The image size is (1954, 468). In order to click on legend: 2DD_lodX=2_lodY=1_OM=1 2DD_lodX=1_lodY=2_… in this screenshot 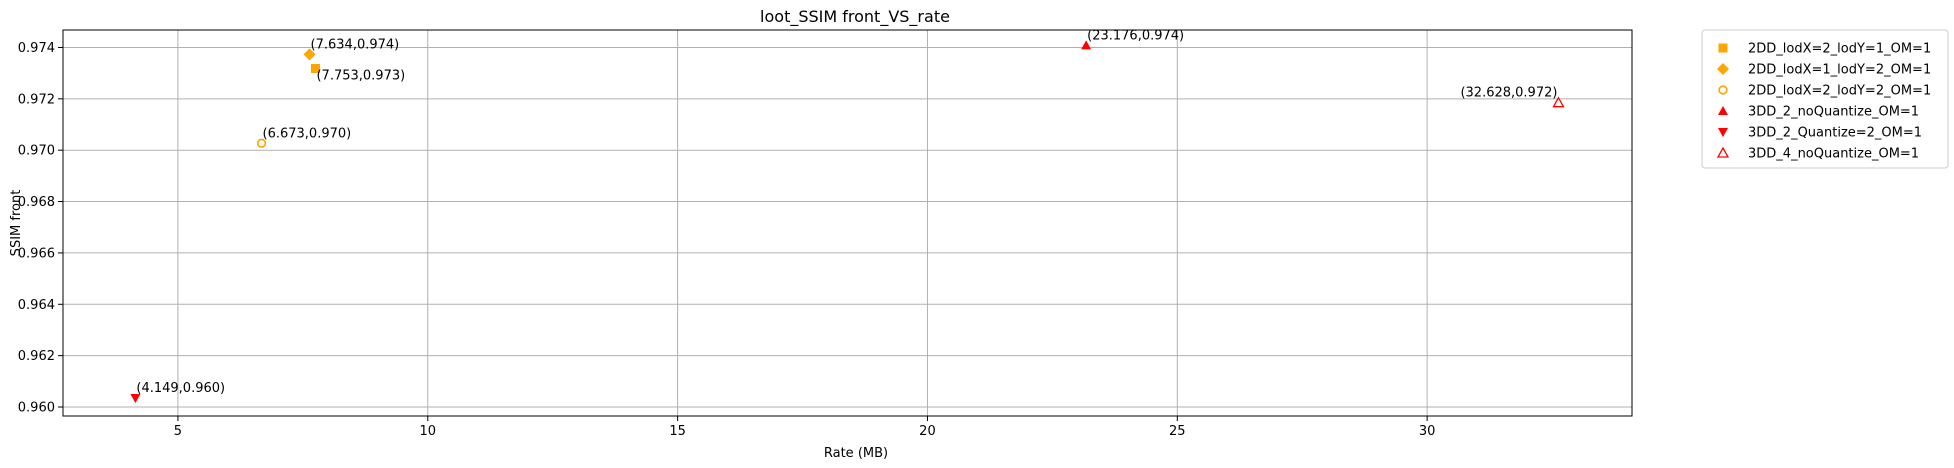, I will do `click(1825, 99)`.